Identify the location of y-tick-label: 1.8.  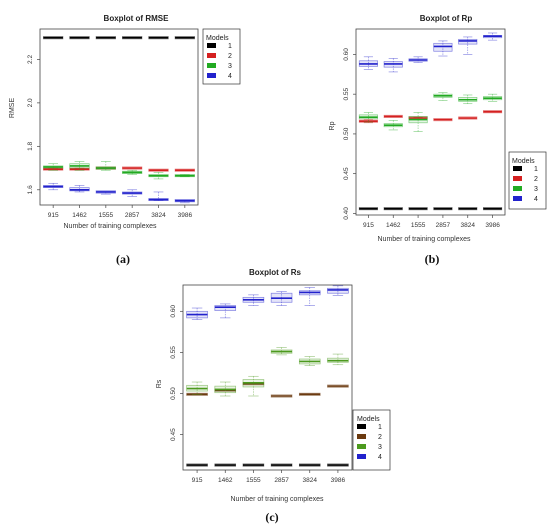
(30, 145).